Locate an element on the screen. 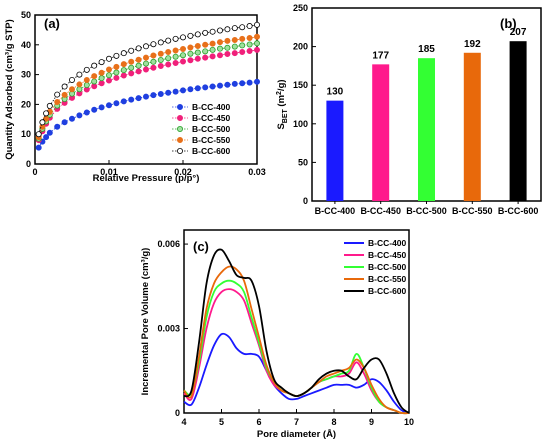 The width and height of the screenshot is (550, 443). y-tick-label: 100 is located at coordinates (300, 124).